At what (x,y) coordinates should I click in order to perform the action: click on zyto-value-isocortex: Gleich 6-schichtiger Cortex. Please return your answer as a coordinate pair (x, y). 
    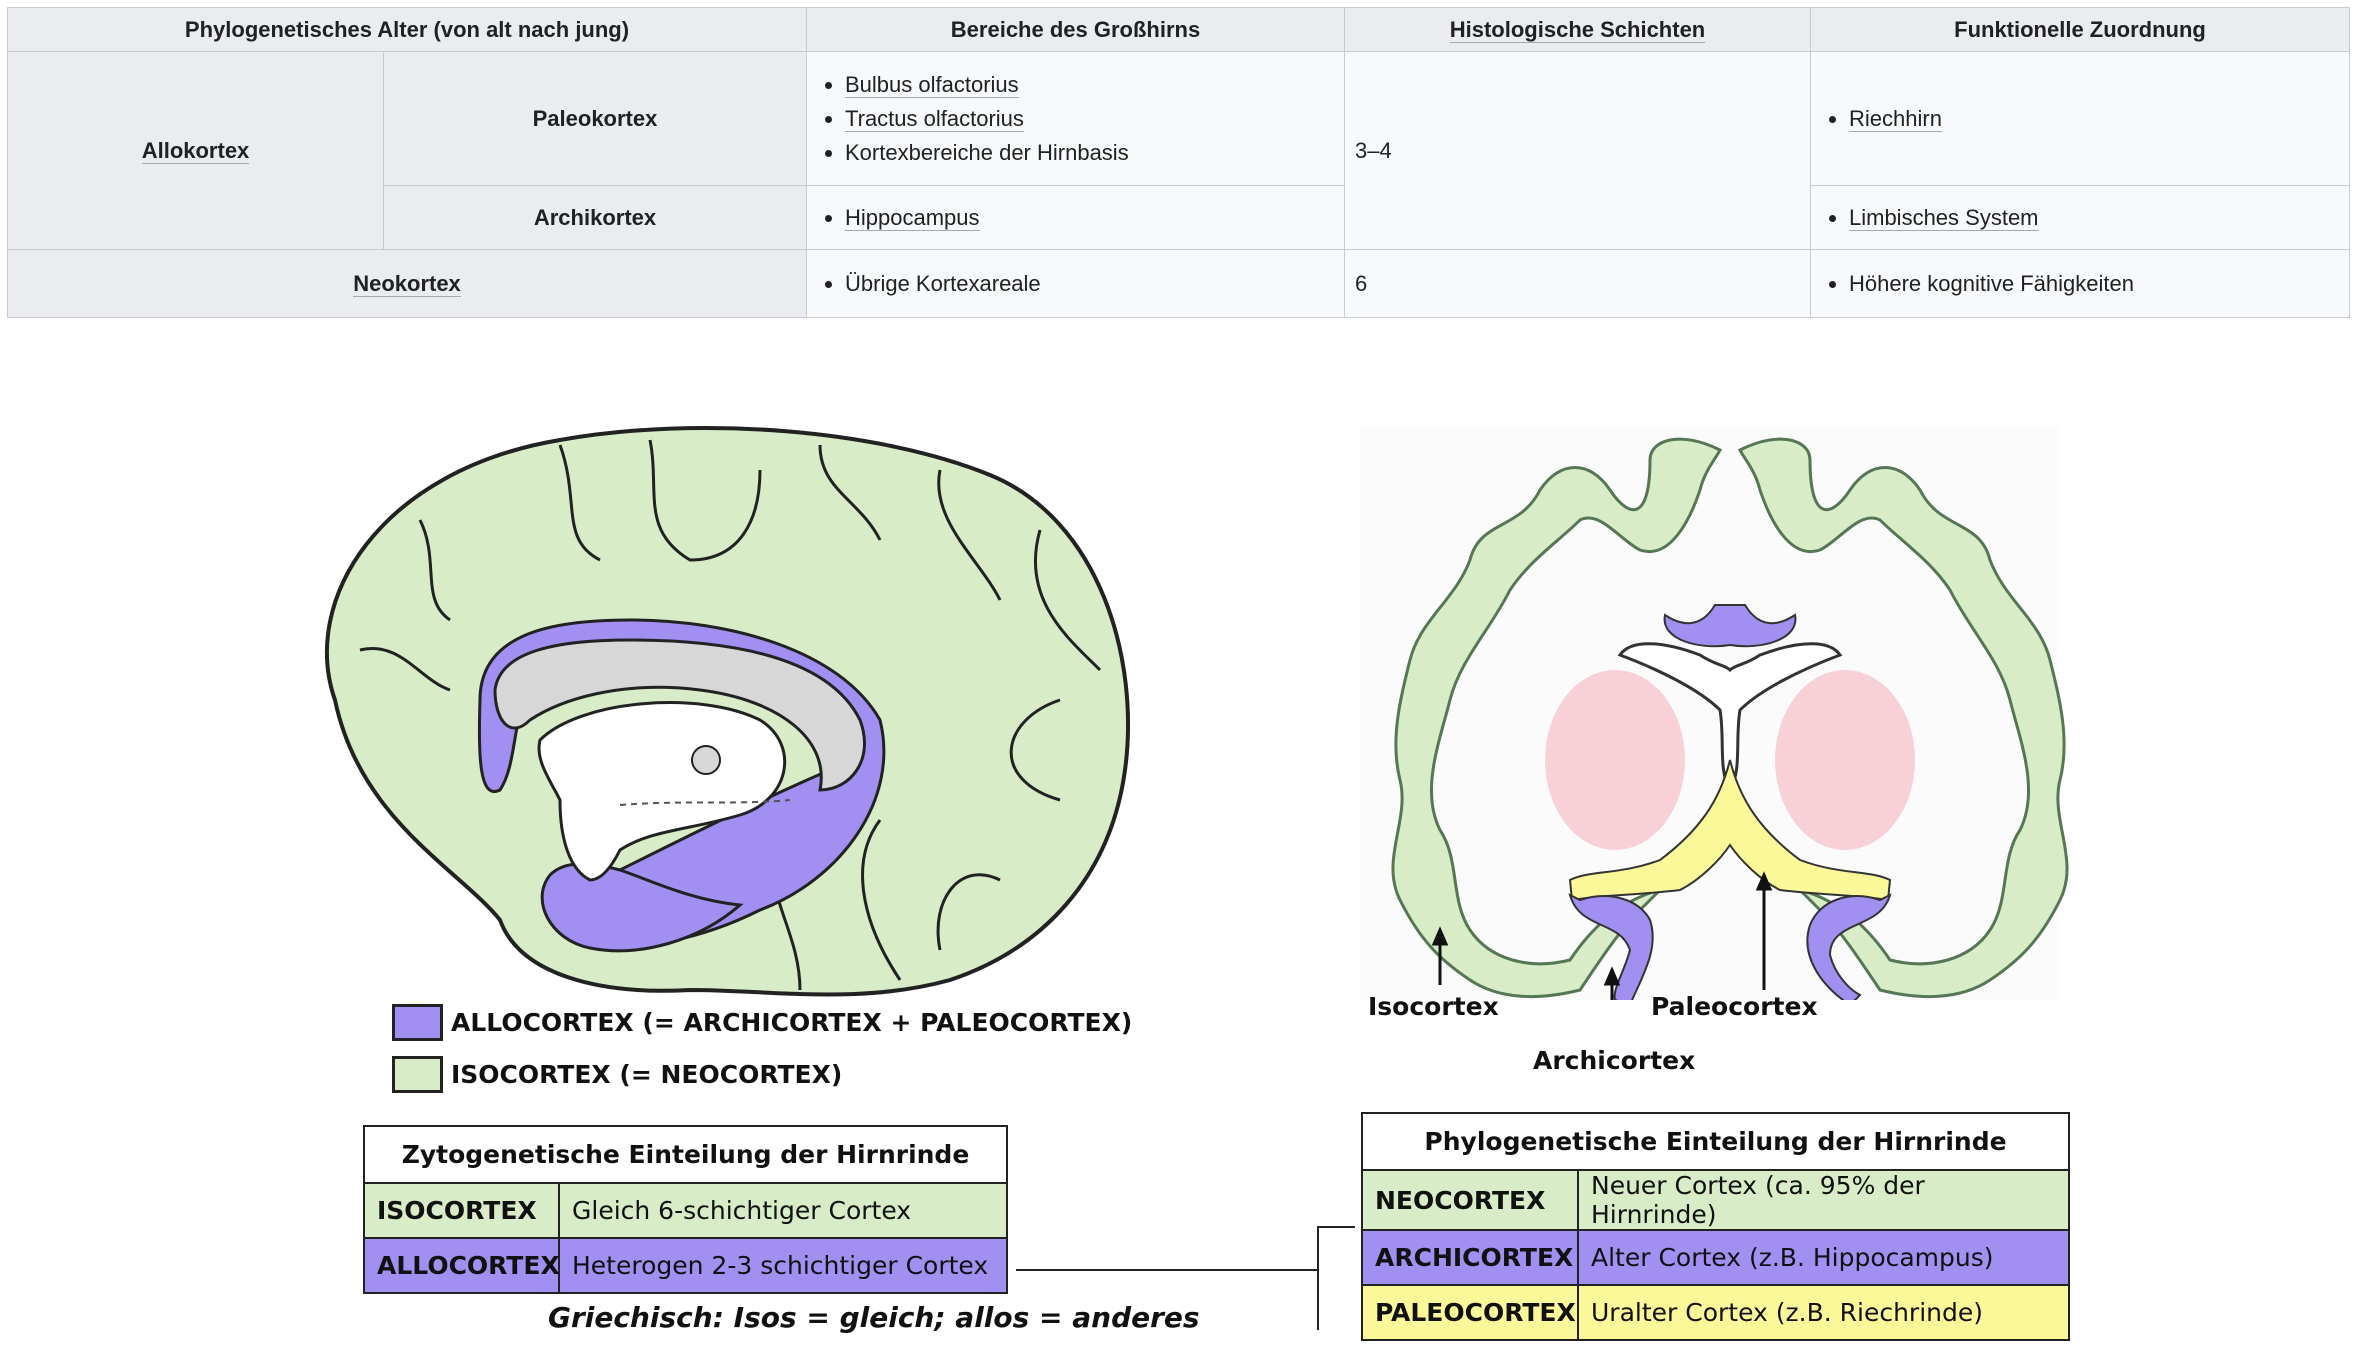
    Looking at the image, I should click on (783, 1210).